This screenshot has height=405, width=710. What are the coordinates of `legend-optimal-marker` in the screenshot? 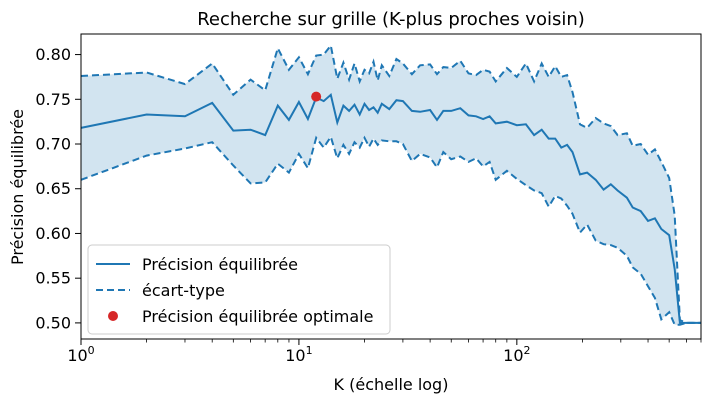 It's located at (113, 316).